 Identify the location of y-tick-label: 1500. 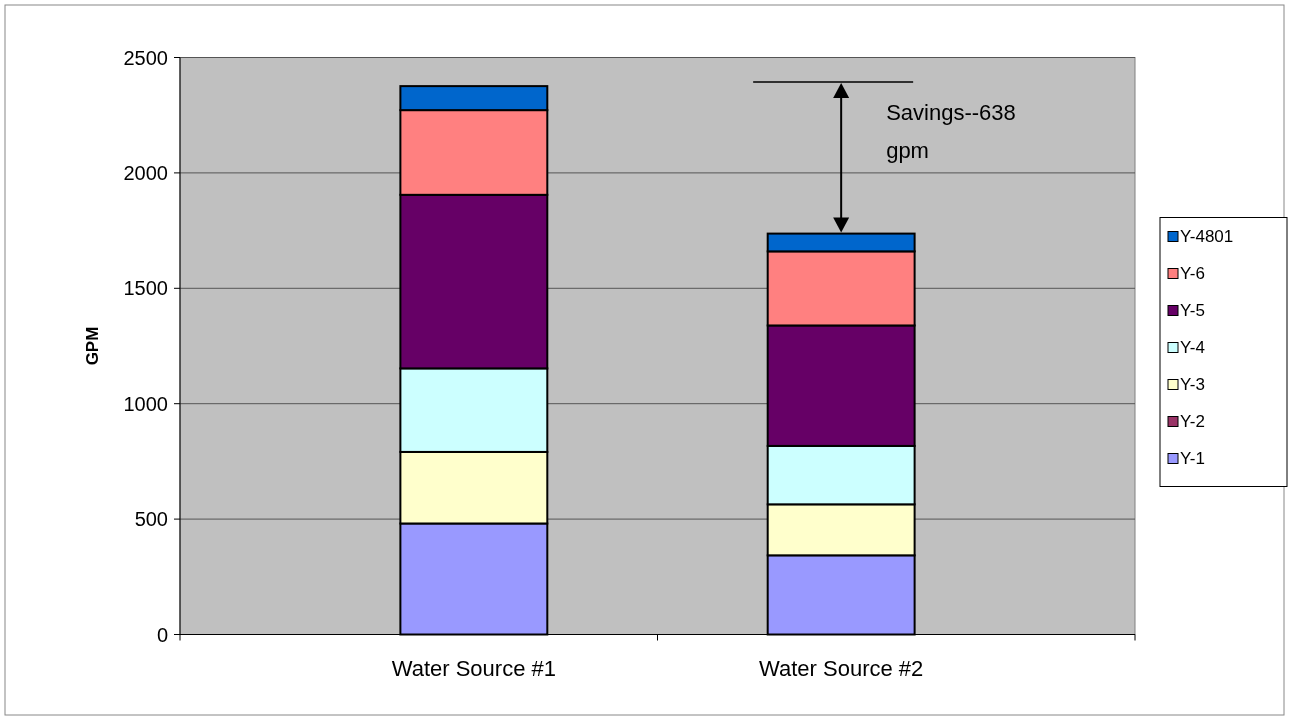
(145, 288).